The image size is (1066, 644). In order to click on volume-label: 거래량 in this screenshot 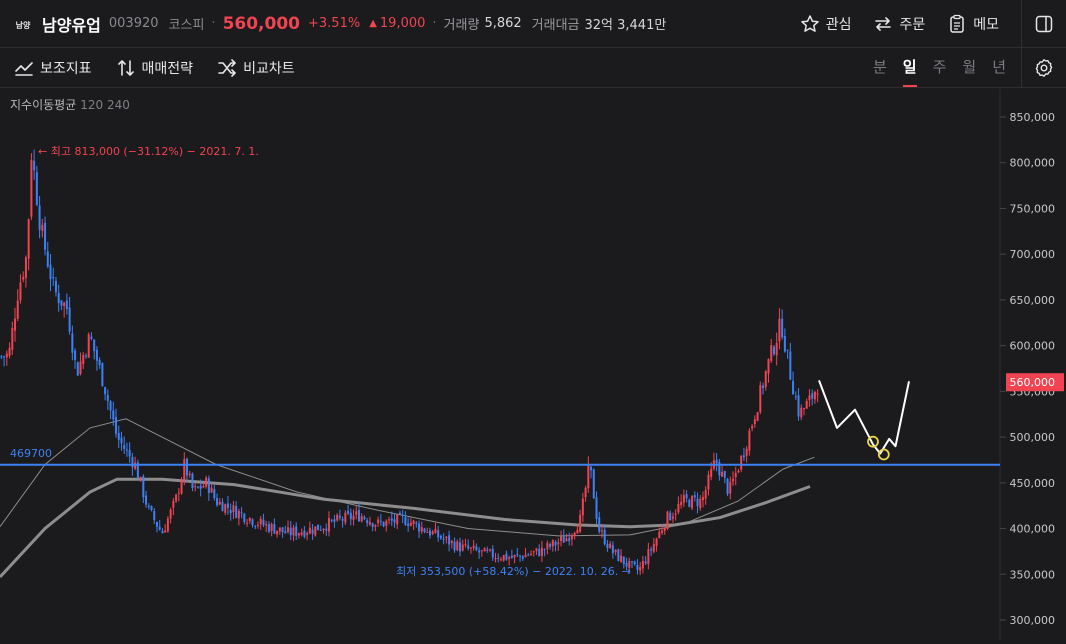, I will do `click(461, 25)`.